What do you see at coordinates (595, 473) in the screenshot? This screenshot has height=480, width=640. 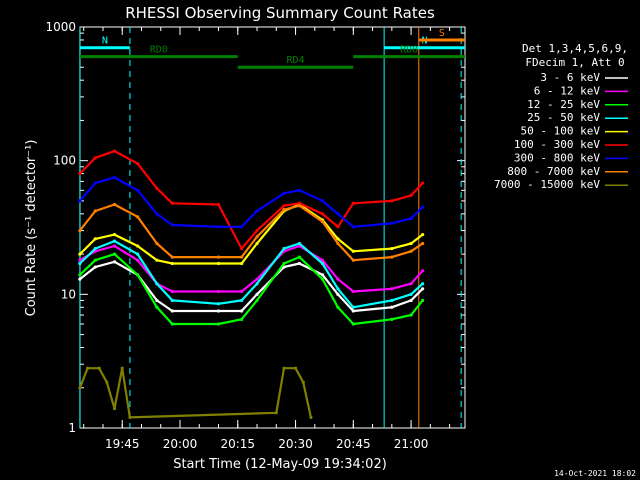 I see `timestamp: 14-Oct-2021 18:02` at bounding box center [595, 473].